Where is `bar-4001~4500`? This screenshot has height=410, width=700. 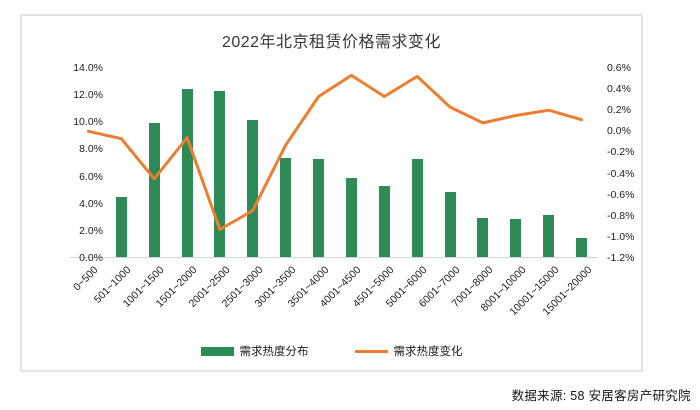
bar-4001~4500 is located at coordinates (351, 217).